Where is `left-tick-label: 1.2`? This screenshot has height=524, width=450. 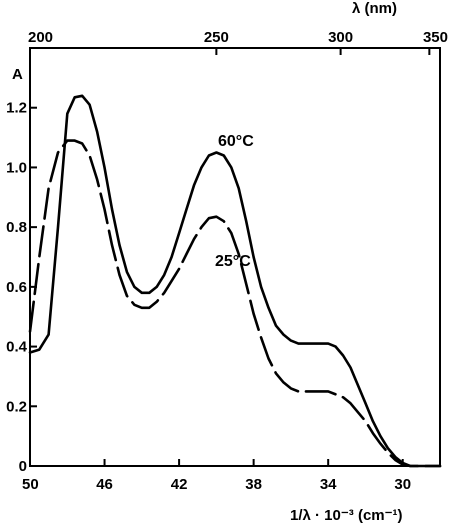
left-tick-label: 1.2 is located at coordinates (16, 108).